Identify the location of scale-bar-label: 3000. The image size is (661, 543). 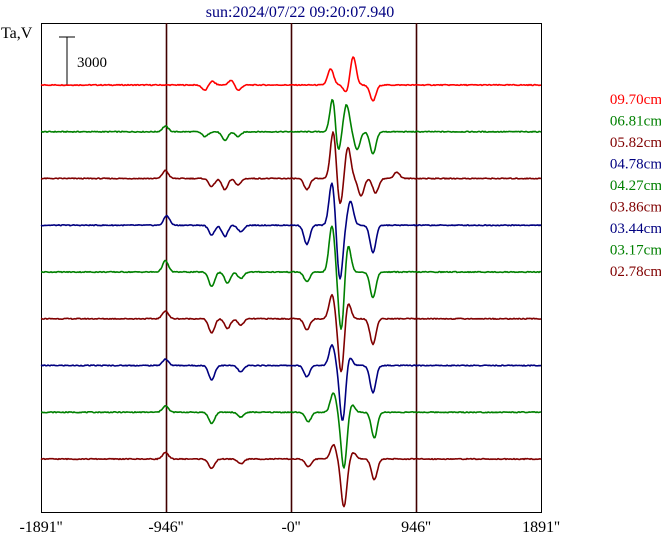
(92, 63).